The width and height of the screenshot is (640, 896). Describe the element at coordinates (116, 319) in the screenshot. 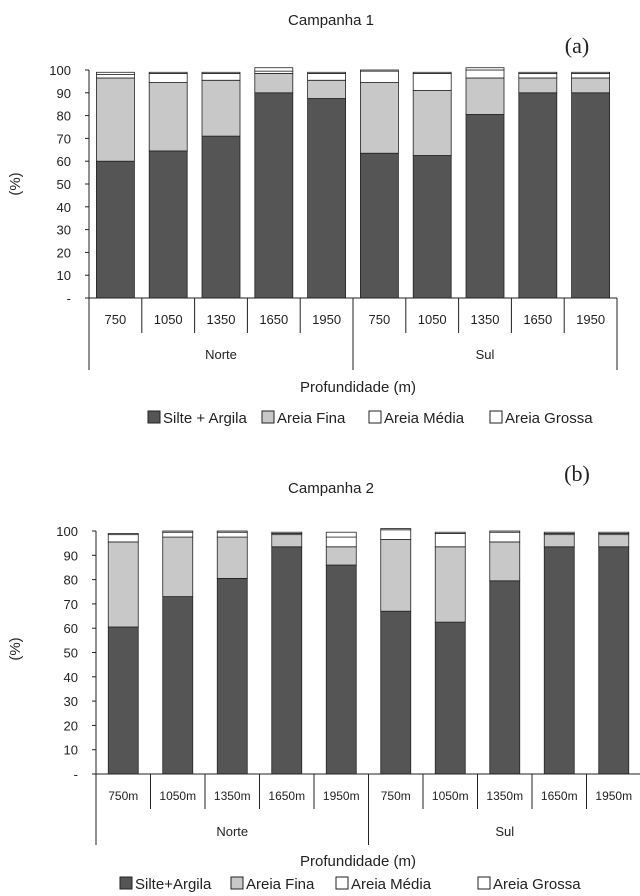

I see `x-tick-label: 750` at that location.